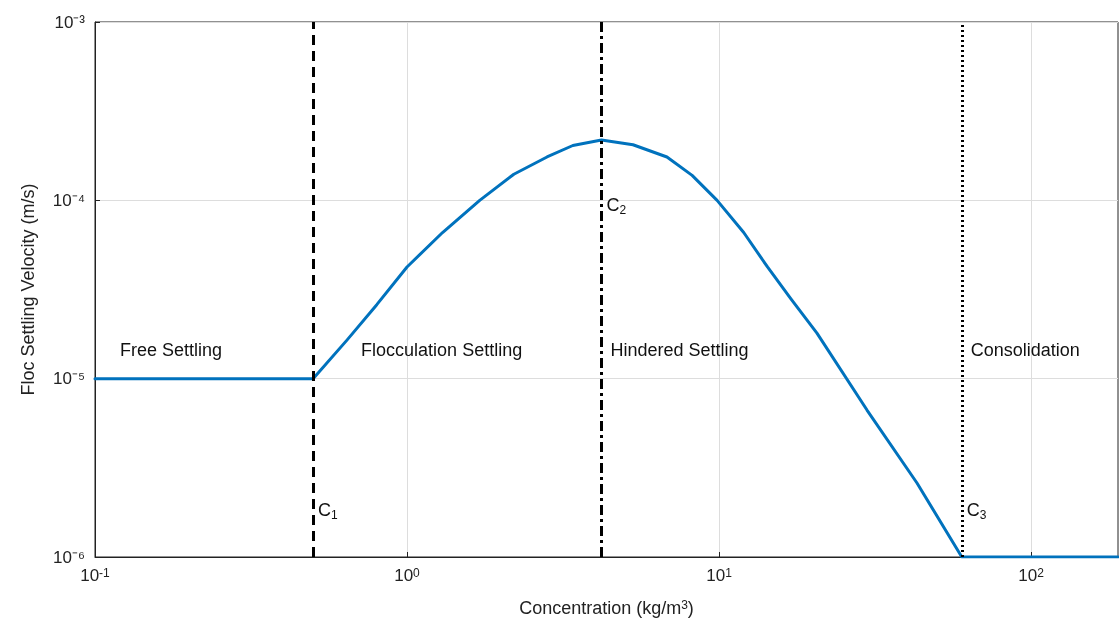 This screenshot has width=1119, height=642. Describe the element at coordinates (69, 379) in the screenshot. I see `y-tick-label: 10⁻⁵` at that location.